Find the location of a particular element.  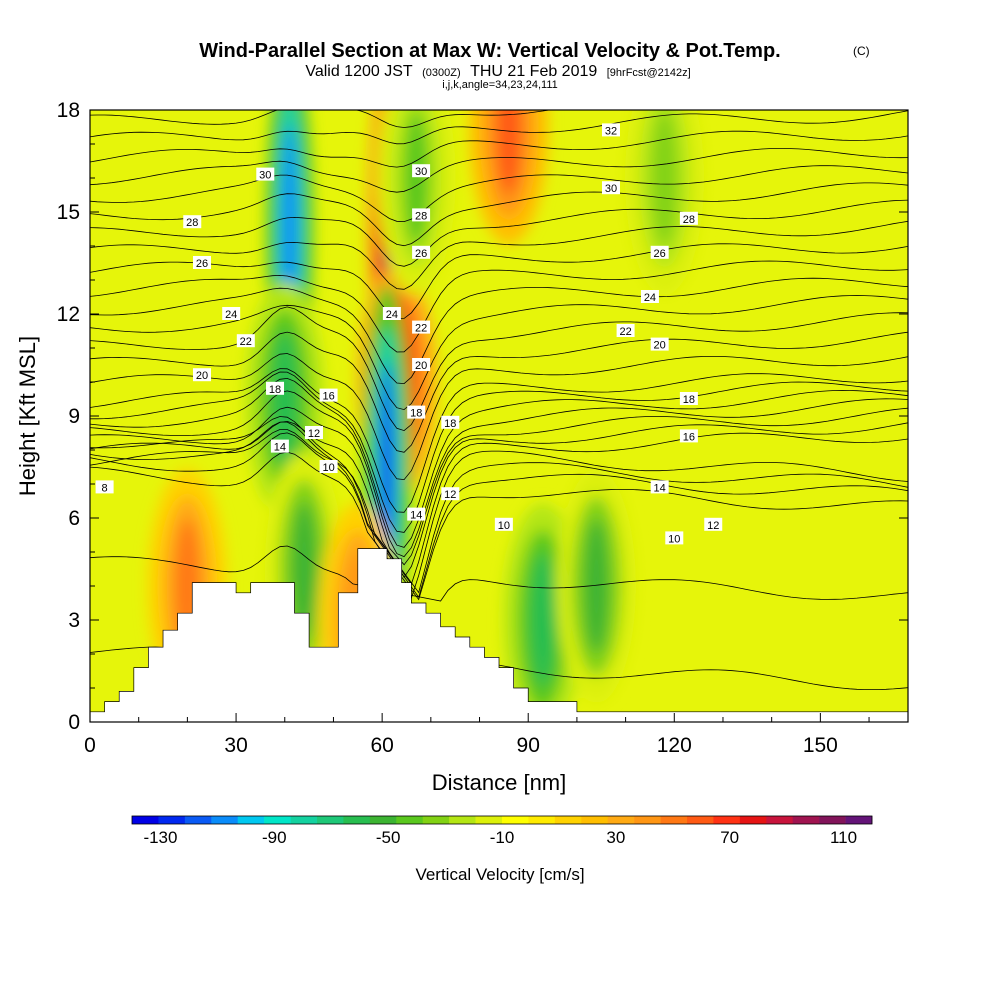

x-axis: 0 30 60 90 120 150 is located at coordinates (477, 735).